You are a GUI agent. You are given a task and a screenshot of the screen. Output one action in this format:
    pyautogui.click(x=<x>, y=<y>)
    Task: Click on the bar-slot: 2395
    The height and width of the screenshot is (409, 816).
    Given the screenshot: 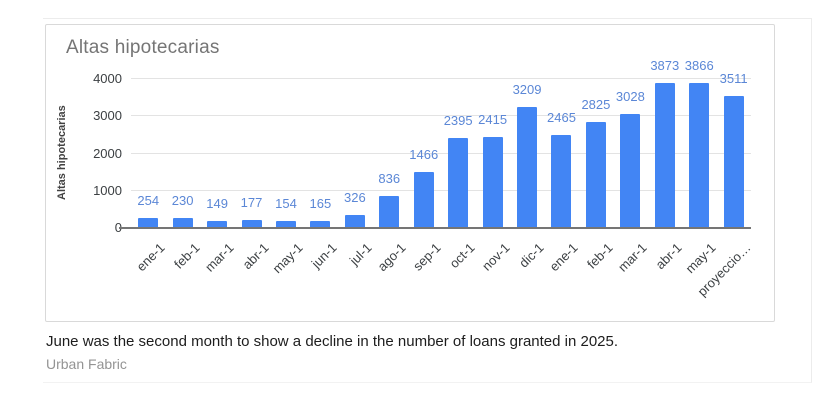 What is the action you would take?
    pyautogui.click(x=458, y=152)
    